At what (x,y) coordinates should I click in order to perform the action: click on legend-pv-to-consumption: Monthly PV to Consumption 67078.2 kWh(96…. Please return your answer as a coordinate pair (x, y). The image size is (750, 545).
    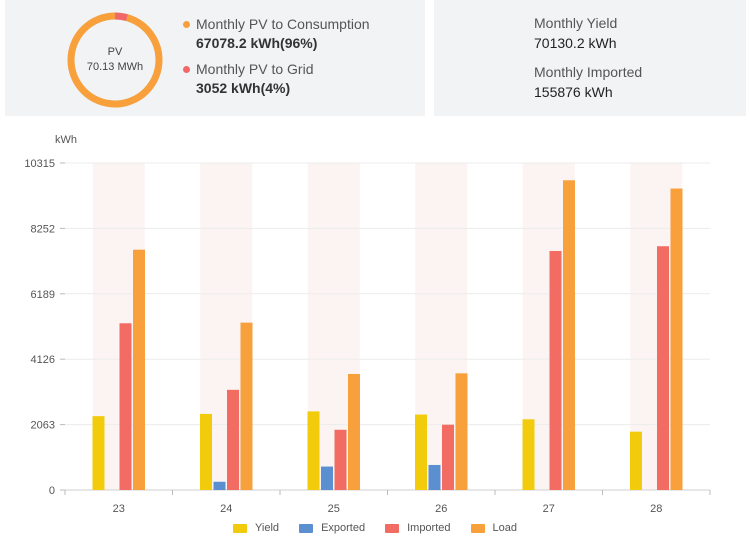
    Looking at the image, I should click on (276, 33).